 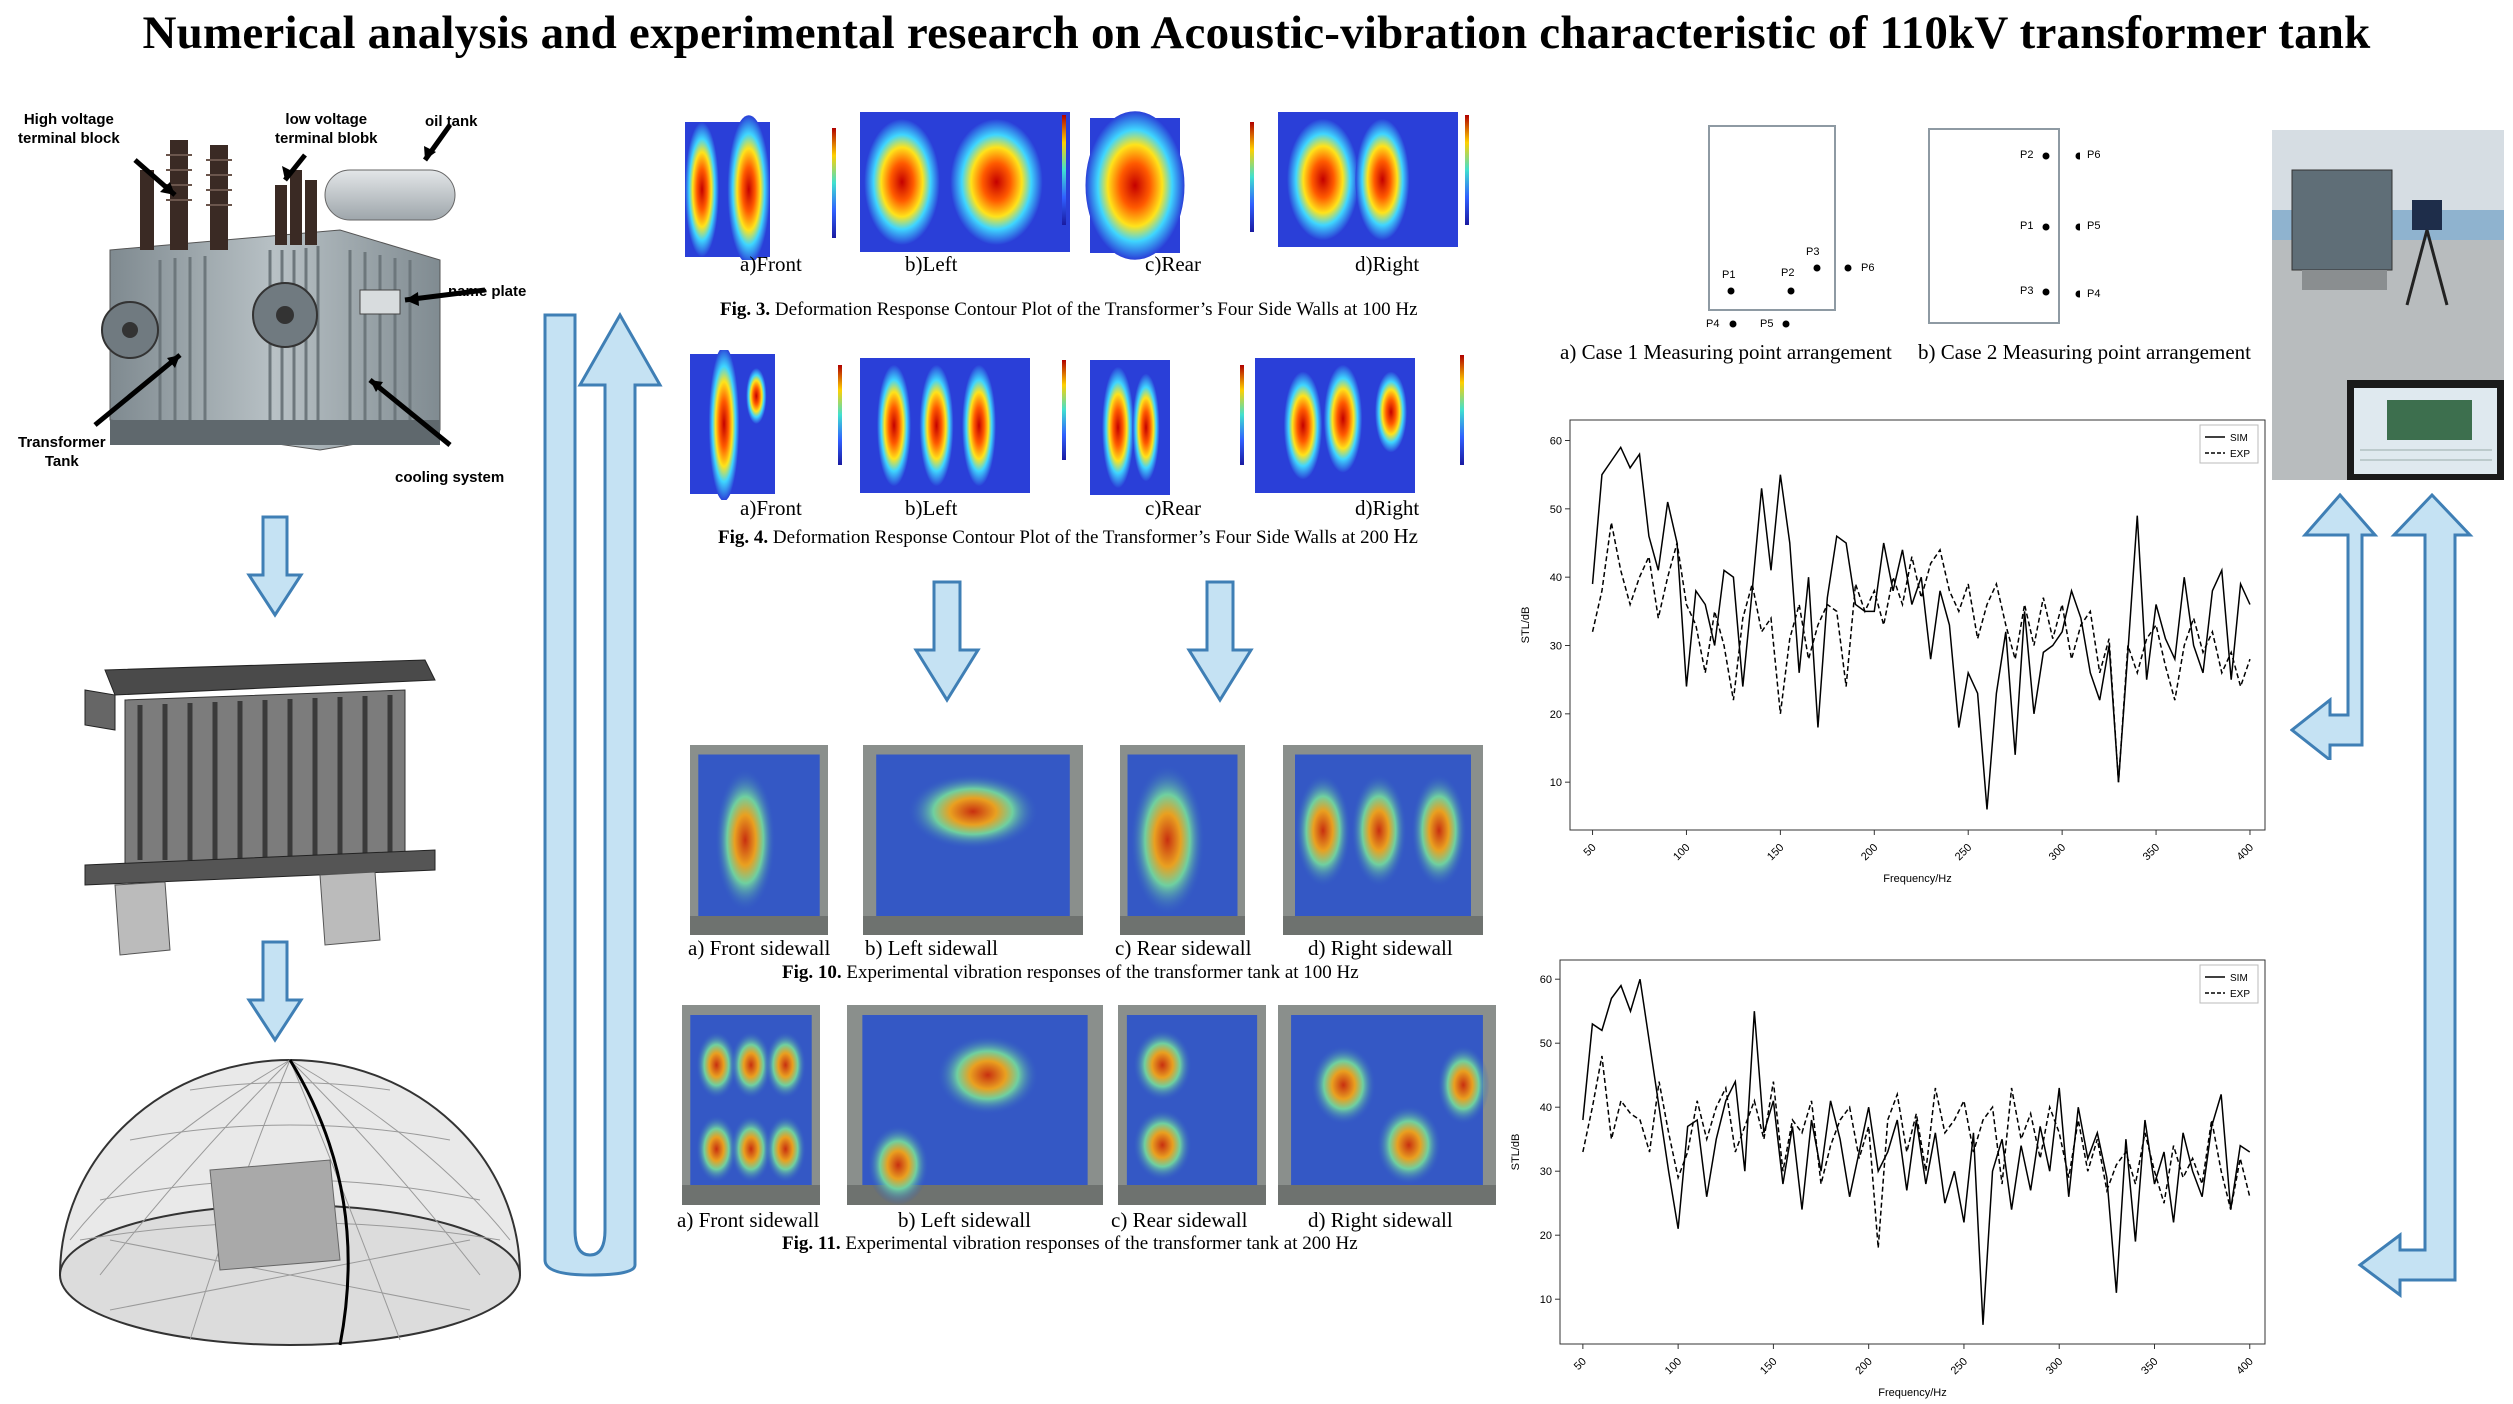 What do you see at coordinates (2027, 155) in the screenshot?
I see `case2-label-p2: P2` at bounding box center [2027, 155].